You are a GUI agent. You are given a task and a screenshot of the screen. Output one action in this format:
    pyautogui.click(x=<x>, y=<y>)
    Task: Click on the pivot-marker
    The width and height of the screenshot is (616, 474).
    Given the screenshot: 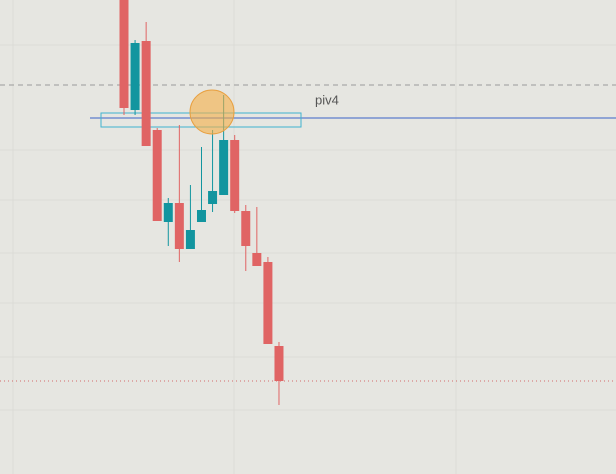 What is the action you would take?
    pyautogui.click(x=212, y=112)
    